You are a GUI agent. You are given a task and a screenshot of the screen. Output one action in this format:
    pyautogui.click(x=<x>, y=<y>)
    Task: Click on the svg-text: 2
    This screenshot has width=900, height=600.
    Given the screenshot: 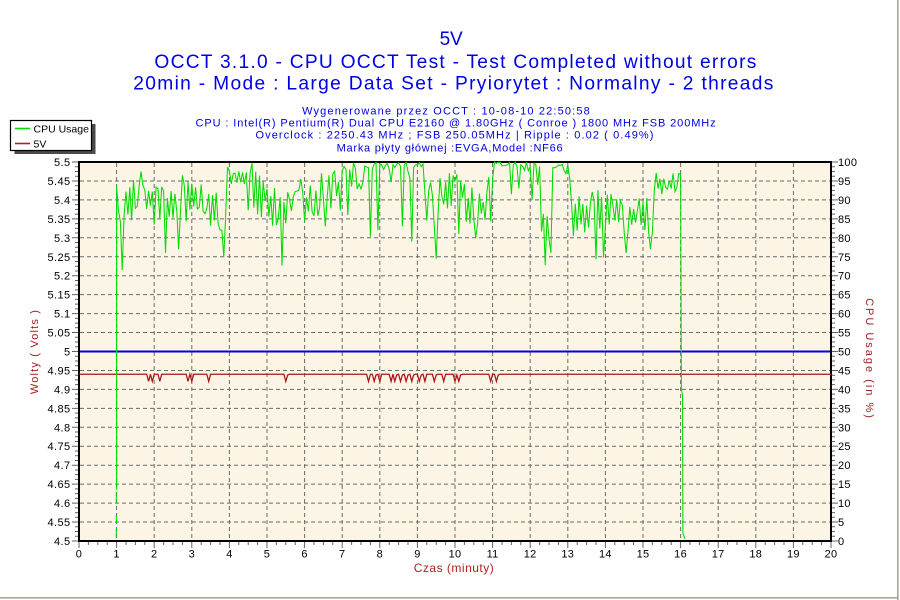 What is the action you would take?
    pyautogui.click(x=154, y=555)
    